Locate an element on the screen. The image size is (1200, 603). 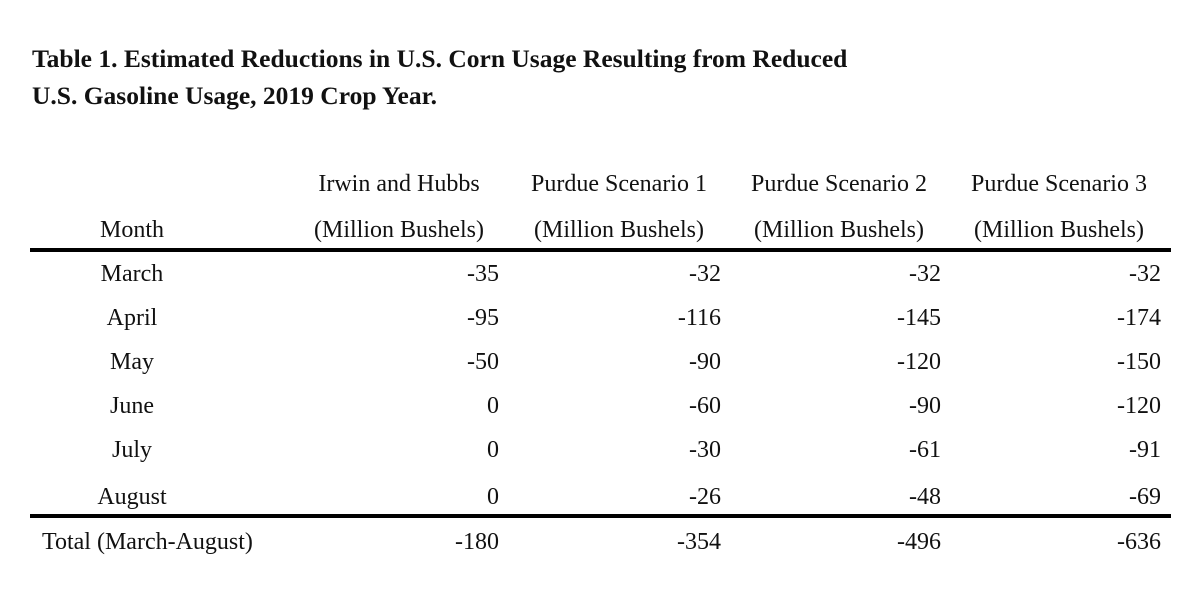
row-month: August is located at coordinates (132, 497).